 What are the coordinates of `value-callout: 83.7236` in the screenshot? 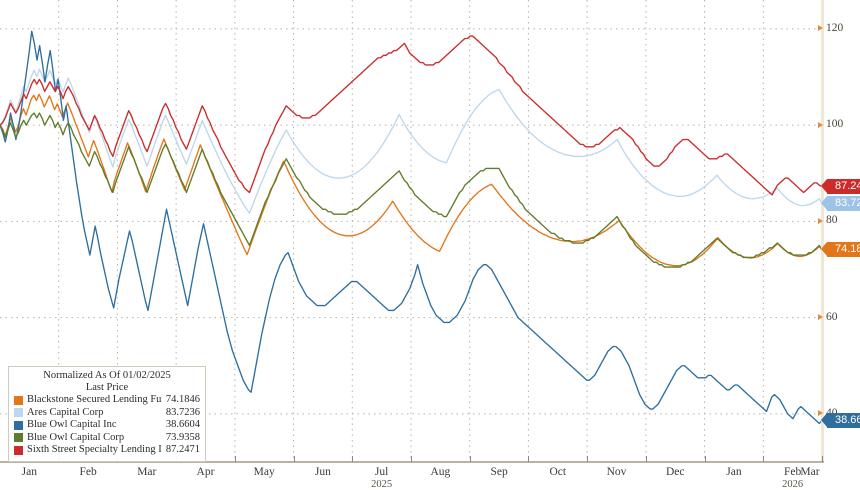 It's located at (843, 203).